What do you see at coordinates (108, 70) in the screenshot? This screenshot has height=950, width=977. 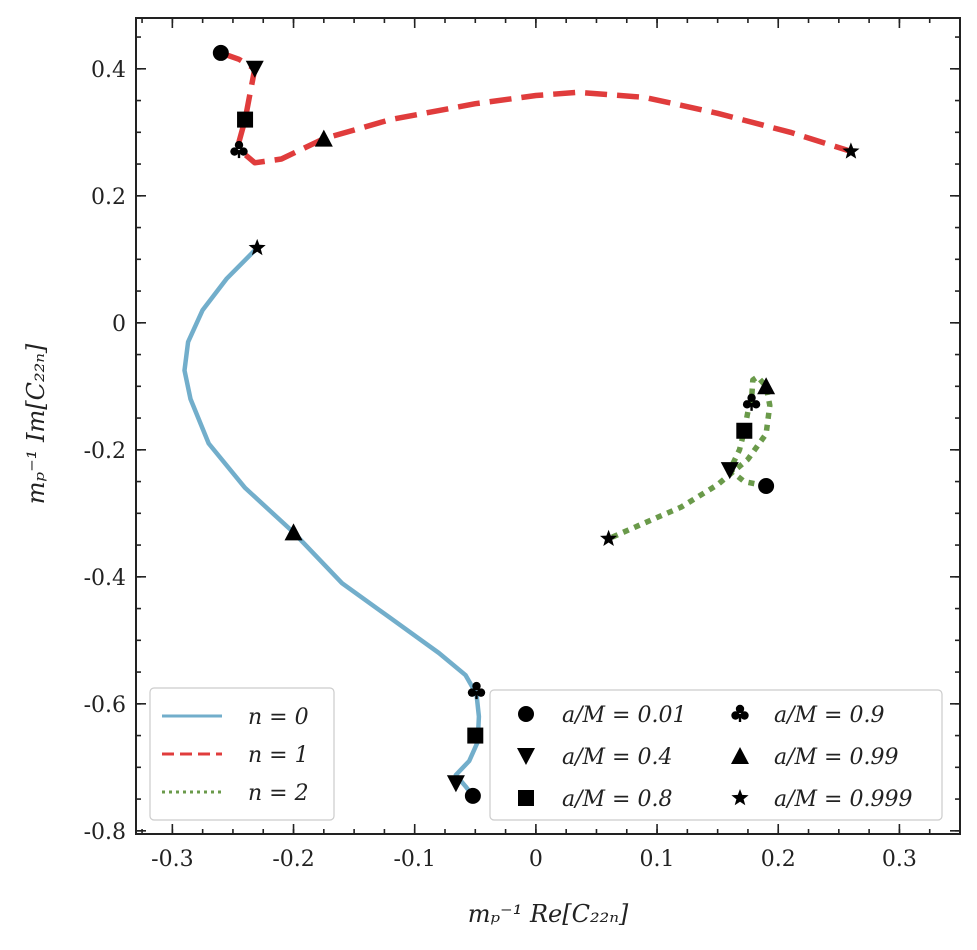 I see `y-tick-label: 0.4` at bounding box center [108, 70].